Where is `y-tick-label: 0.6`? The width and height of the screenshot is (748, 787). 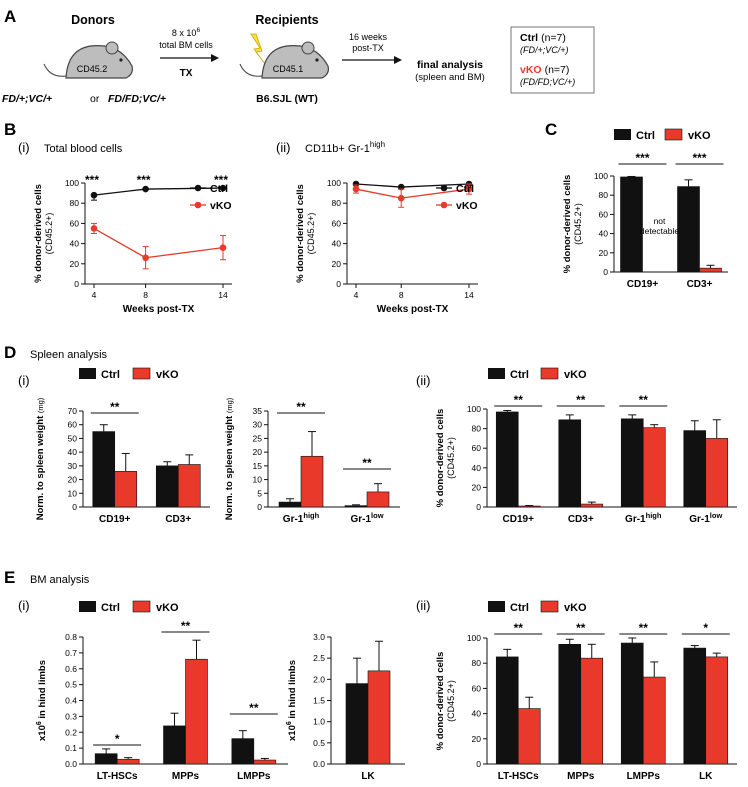
y-tick-label: 0.6 is located at coordinates (71, 669).